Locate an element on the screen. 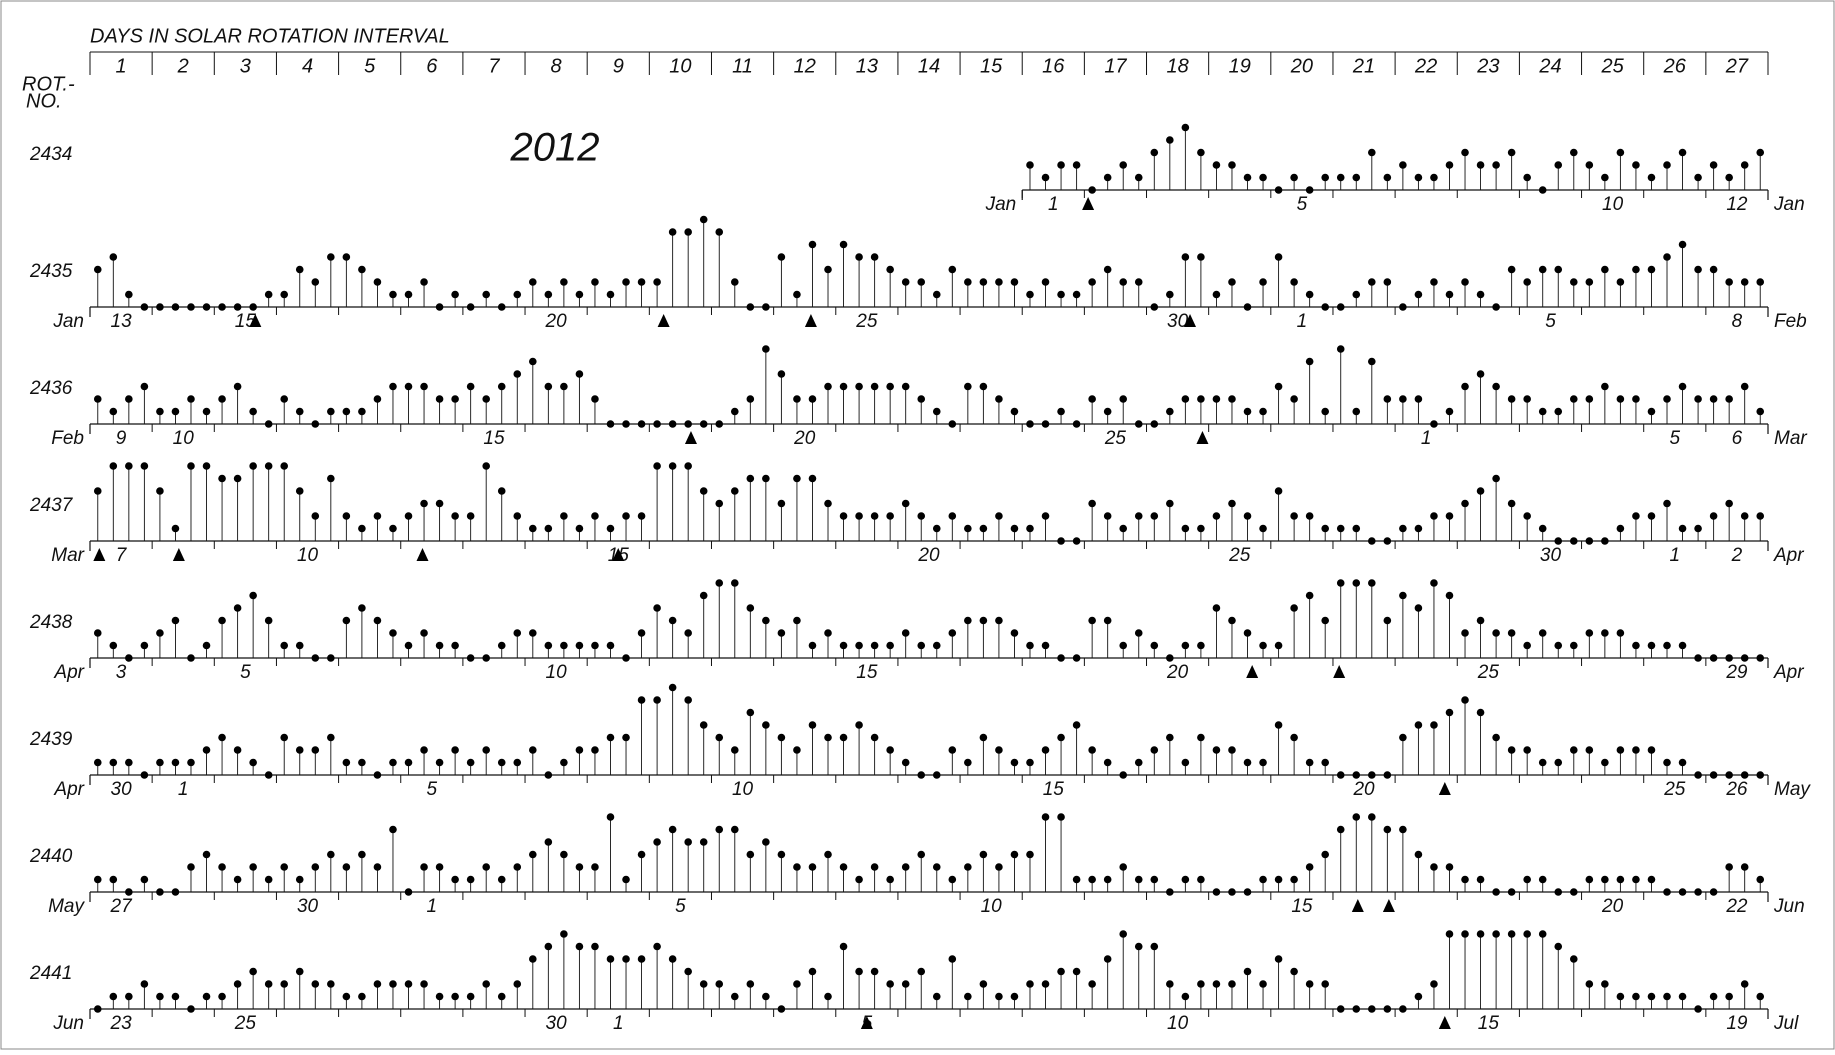 This screenshot has height=1055, width=1835. day-column-label: 18 is located at coordinates (1177, 66).